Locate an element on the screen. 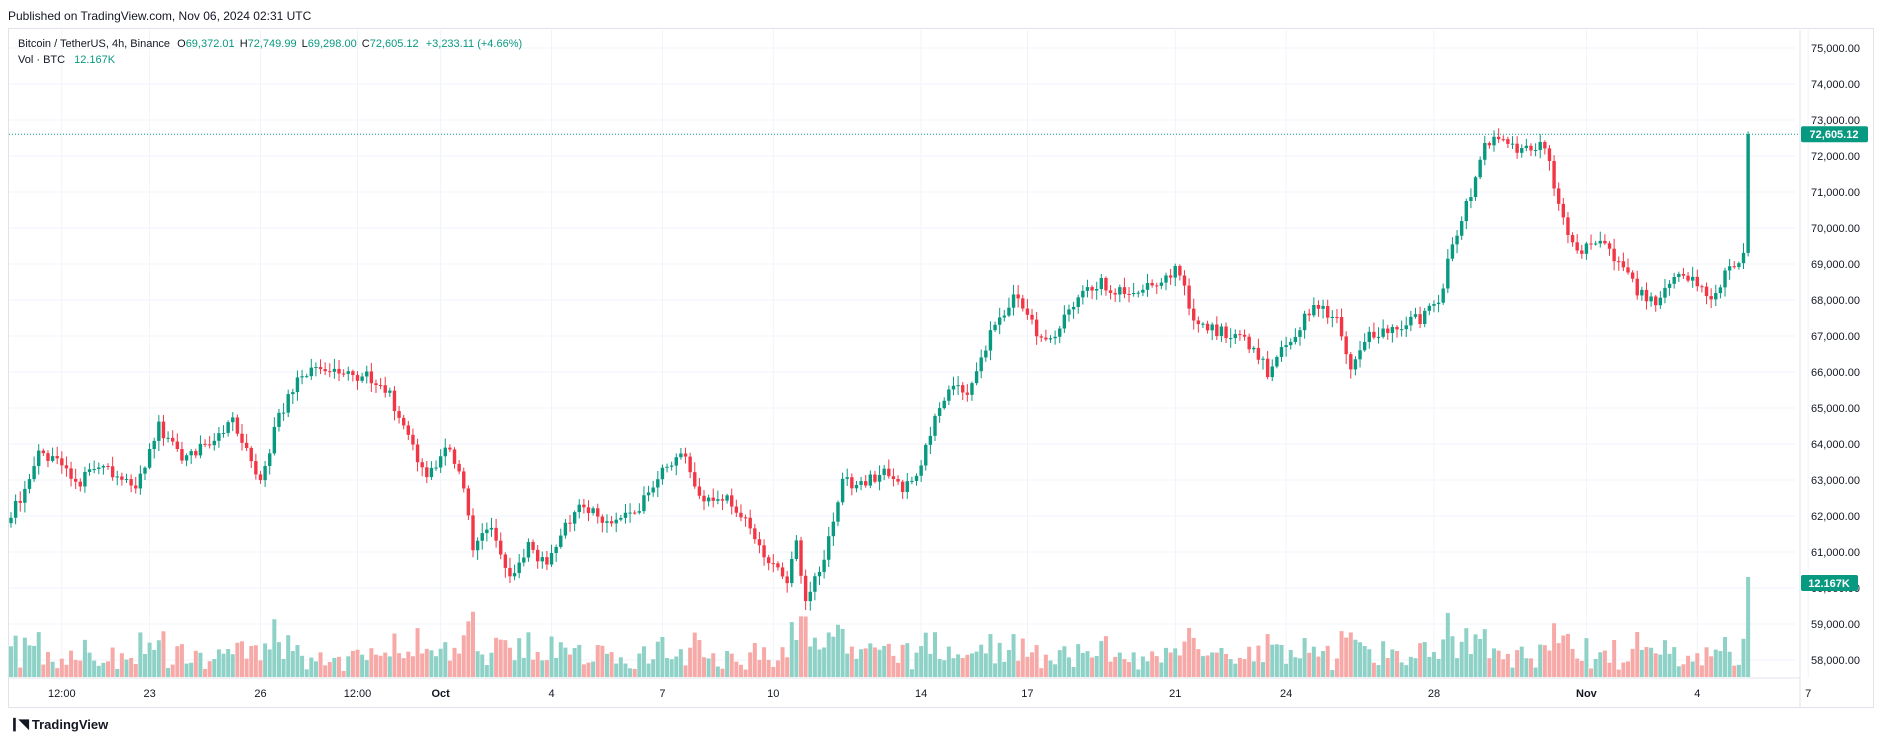 Image resolution: width=1883 pixels, height=742 pixels. price-tick-label: 70,000.00 is located at coordinates (1835, 229).